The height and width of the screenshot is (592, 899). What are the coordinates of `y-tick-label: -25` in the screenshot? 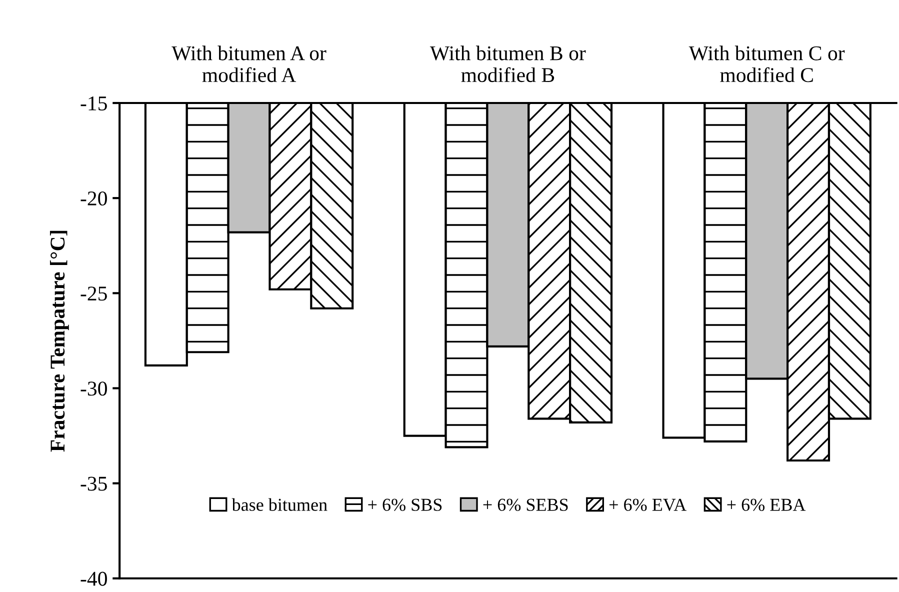 It's located at (93, 293).